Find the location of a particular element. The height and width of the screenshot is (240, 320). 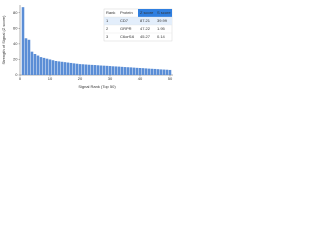

x-tick-label: 30 is located at coordinates (110, 78).